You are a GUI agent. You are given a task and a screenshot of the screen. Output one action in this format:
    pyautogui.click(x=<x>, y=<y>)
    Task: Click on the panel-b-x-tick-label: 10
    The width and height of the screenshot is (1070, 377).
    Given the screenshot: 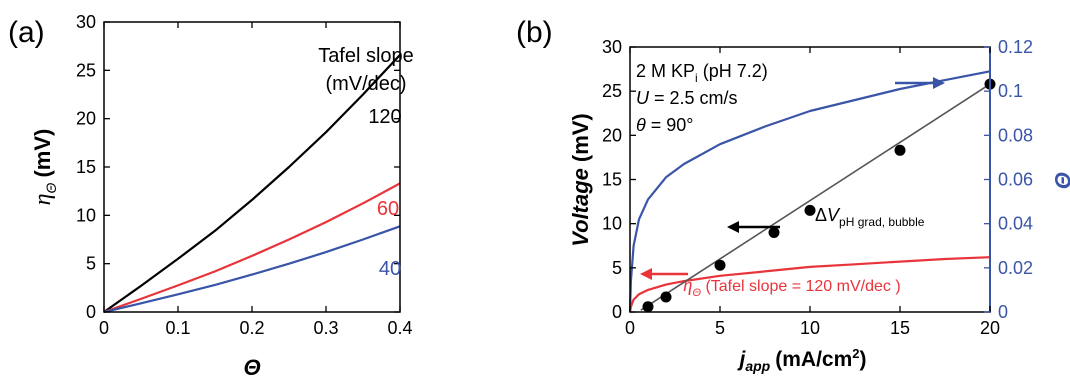 What is the action you would take?
    pyautogui.click(x=810, y=328)
    